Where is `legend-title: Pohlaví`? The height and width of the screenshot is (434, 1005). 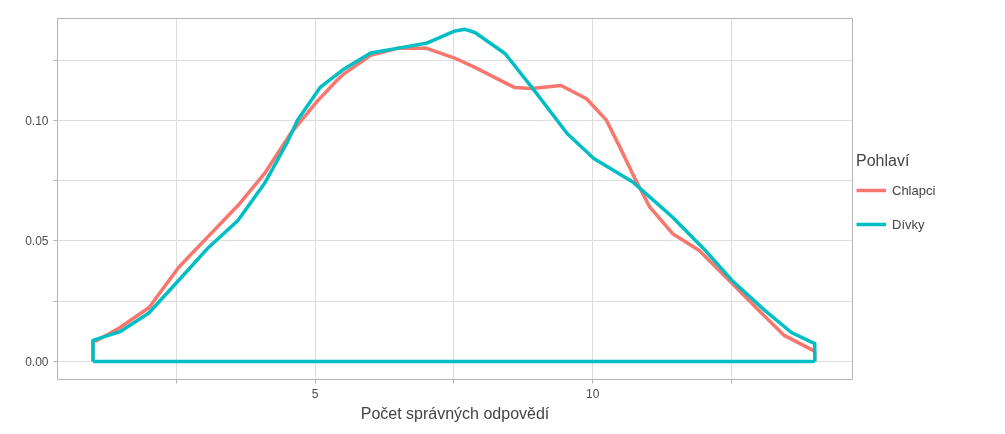
legend-title: Pohlaví is located at coordinates (883, 161).